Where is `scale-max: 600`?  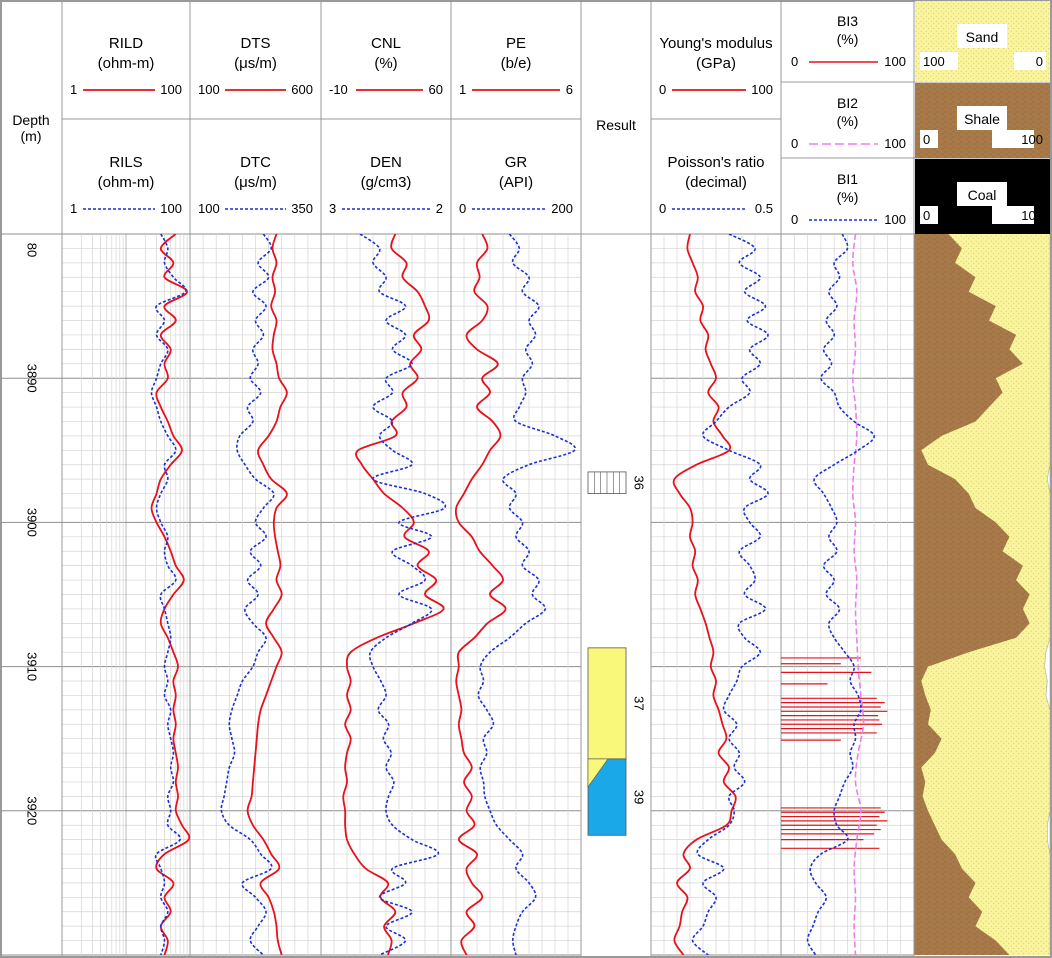 scale-max: 600 is located at coordinates (302, 89).